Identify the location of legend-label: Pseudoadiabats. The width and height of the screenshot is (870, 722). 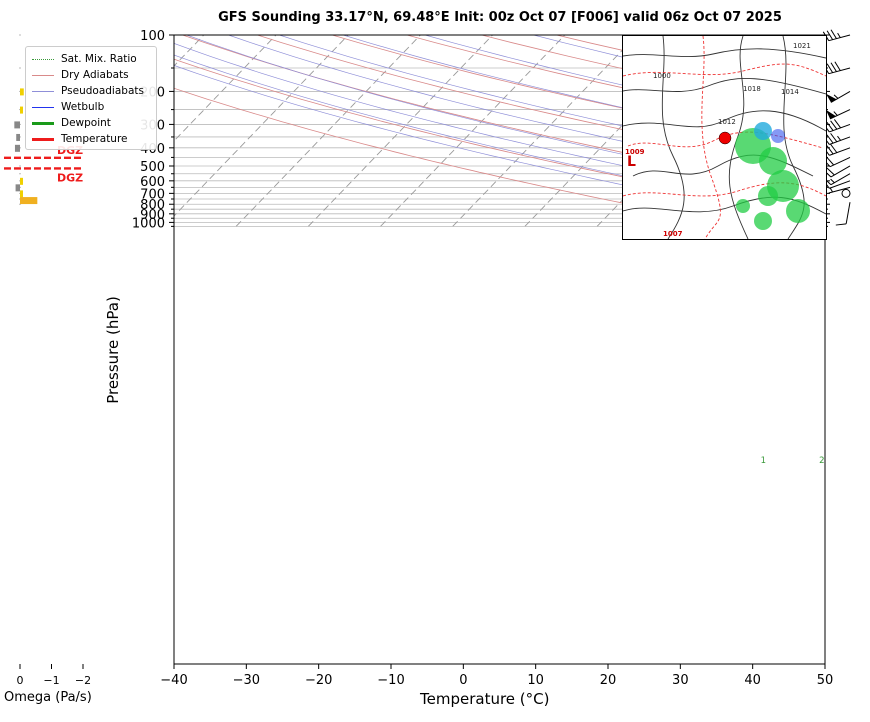
(102, 91).